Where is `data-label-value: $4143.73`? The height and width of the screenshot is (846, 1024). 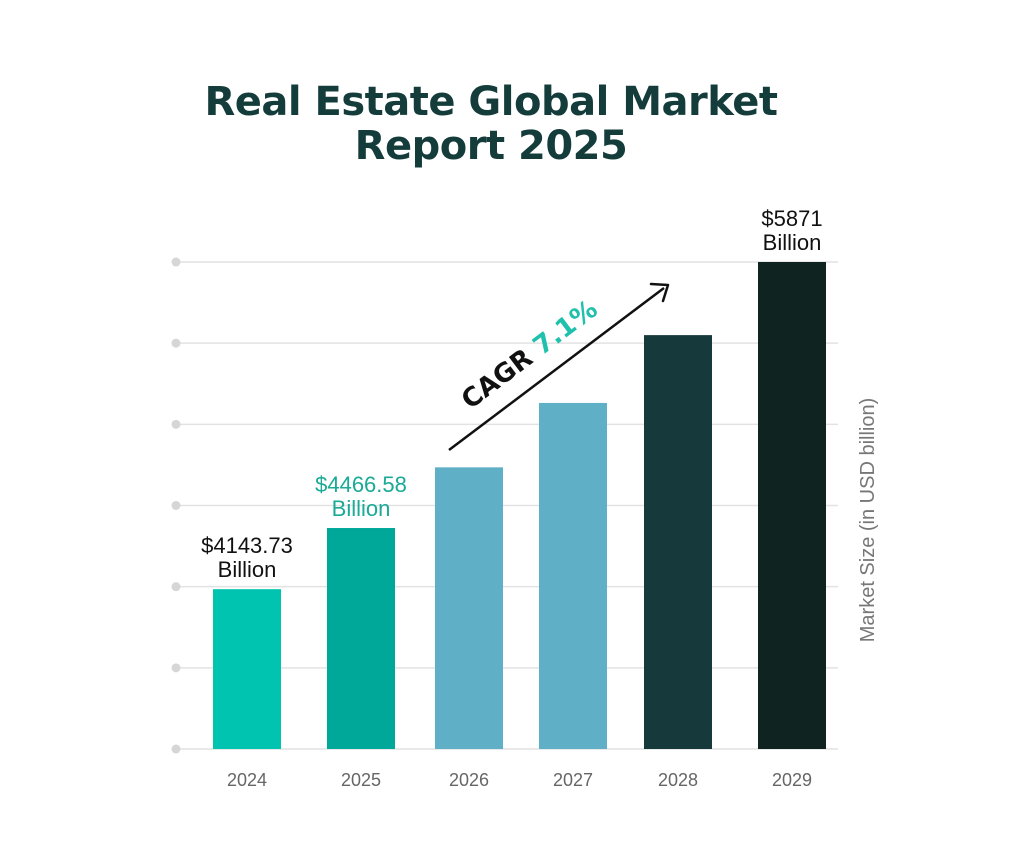
data-label-value: $4143.73 is located at coordinates (247, 545).